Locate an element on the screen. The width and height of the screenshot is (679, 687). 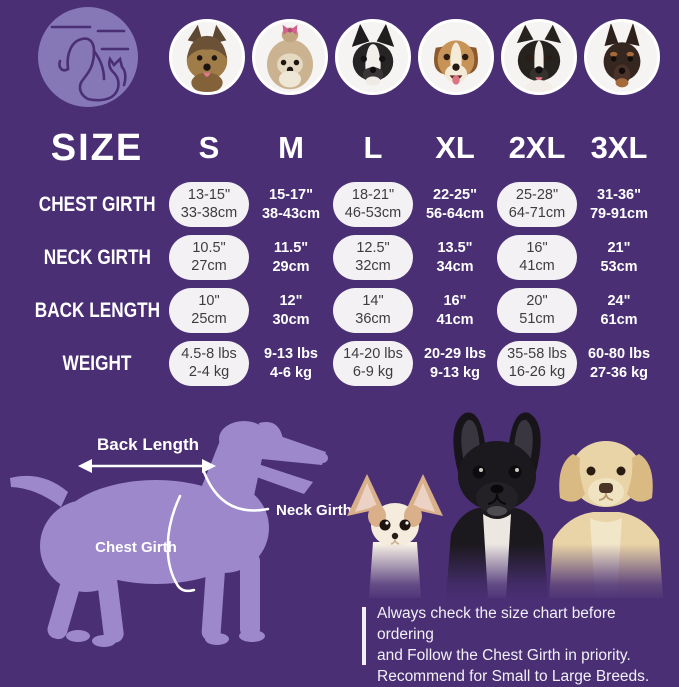
value-inches: 35-58 lbs is located at coordinates (537, 354).